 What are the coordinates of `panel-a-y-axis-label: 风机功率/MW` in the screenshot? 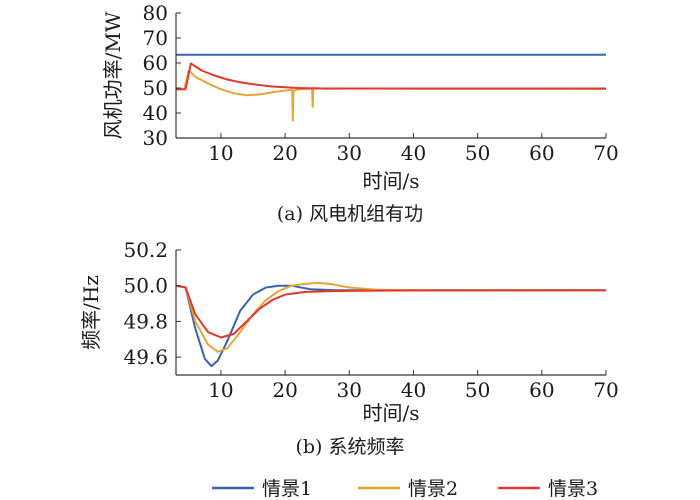 It's located at (113, 75).